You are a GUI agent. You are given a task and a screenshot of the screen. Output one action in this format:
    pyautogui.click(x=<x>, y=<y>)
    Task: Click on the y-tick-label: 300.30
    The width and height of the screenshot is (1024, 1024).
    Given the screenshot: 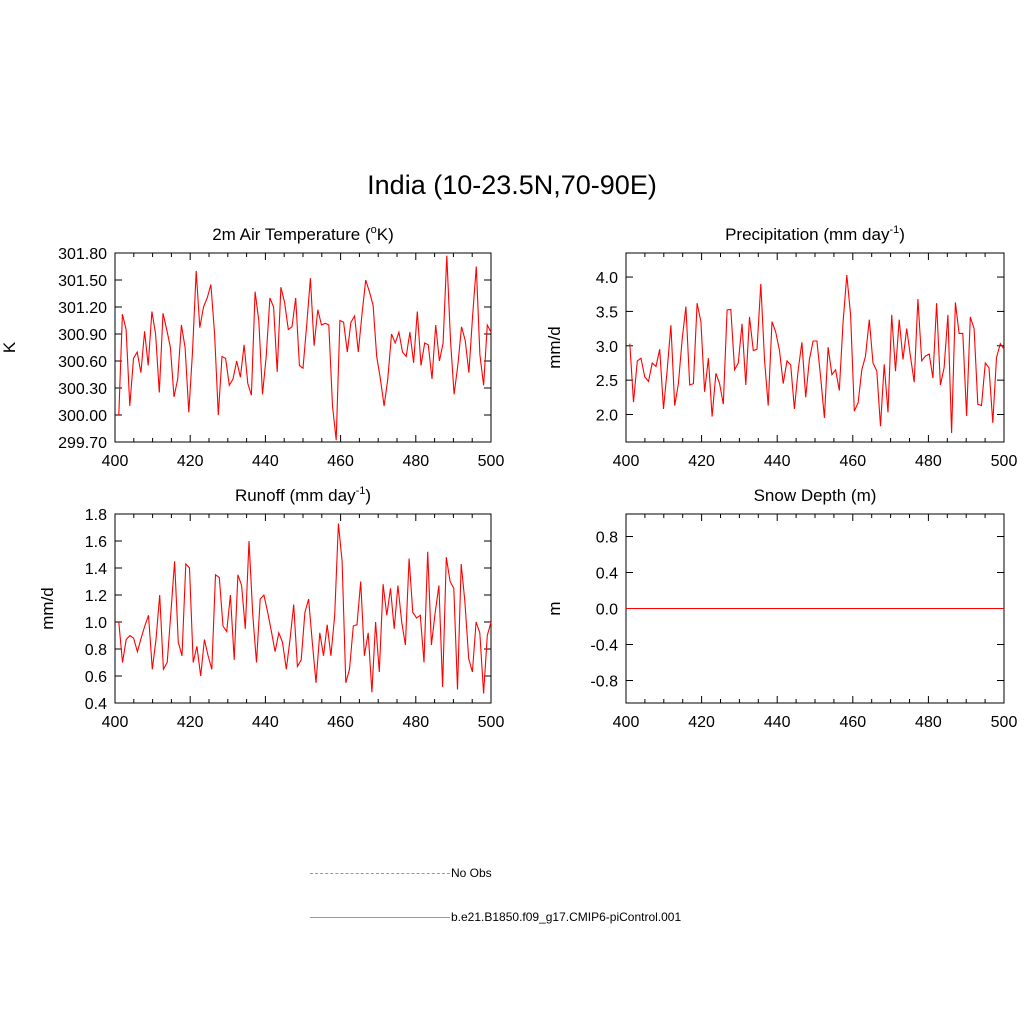 What is the action you would take?
    pyautogui.click(x=82, y=389)
    